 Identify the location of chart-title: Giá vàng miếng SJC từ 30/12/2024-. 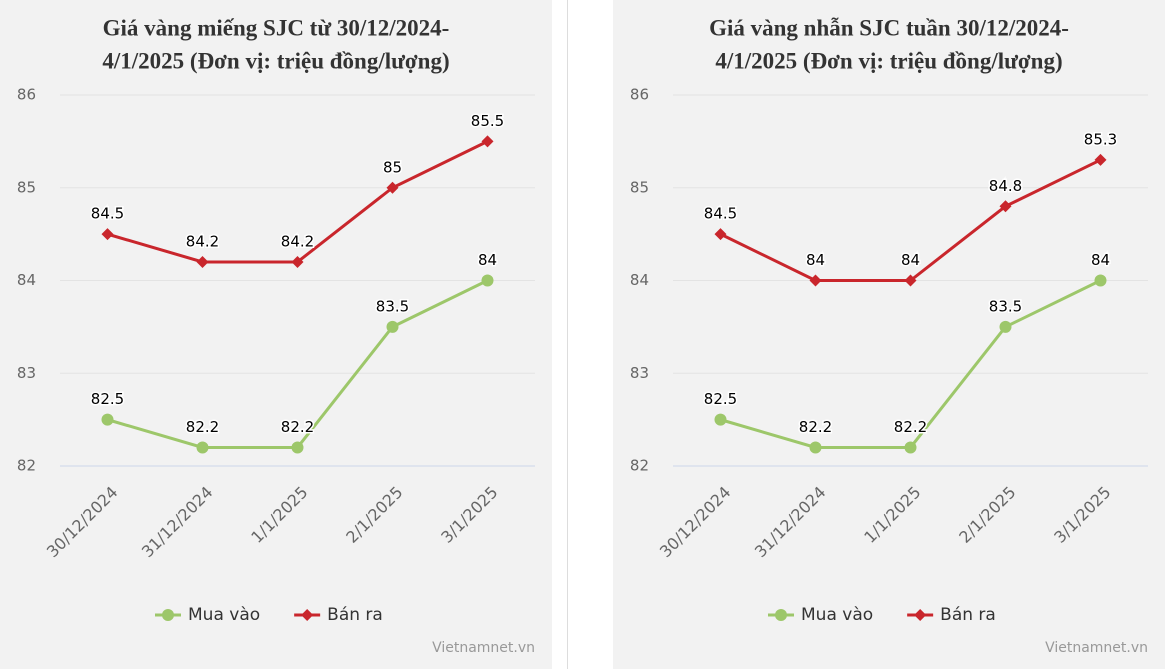
(276, 27).